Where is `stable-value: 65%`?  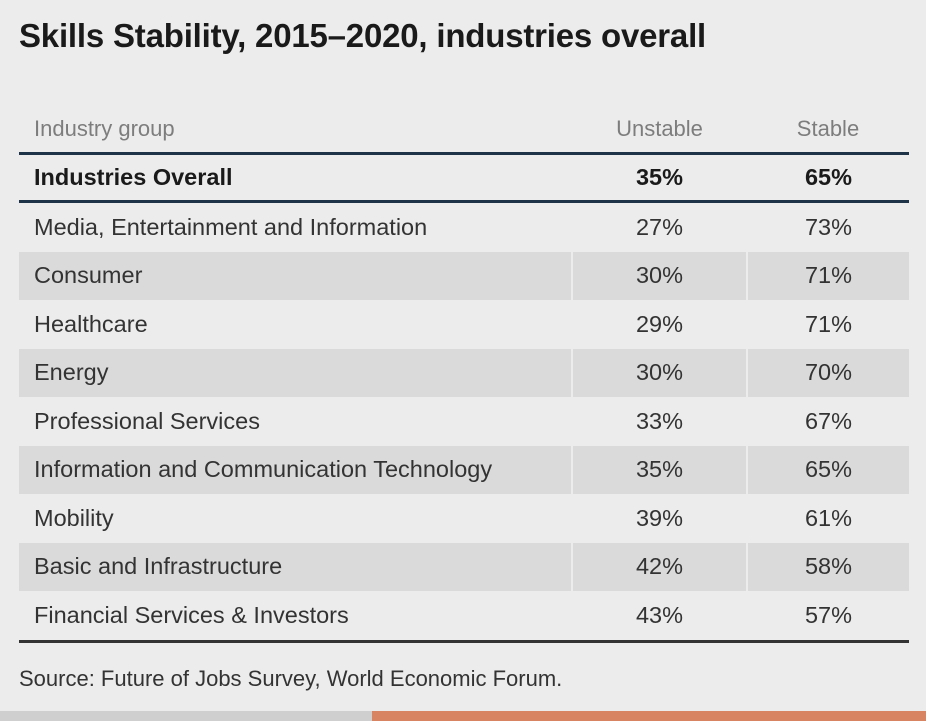 stable-value: 65% is located at coordinates (827, 469).